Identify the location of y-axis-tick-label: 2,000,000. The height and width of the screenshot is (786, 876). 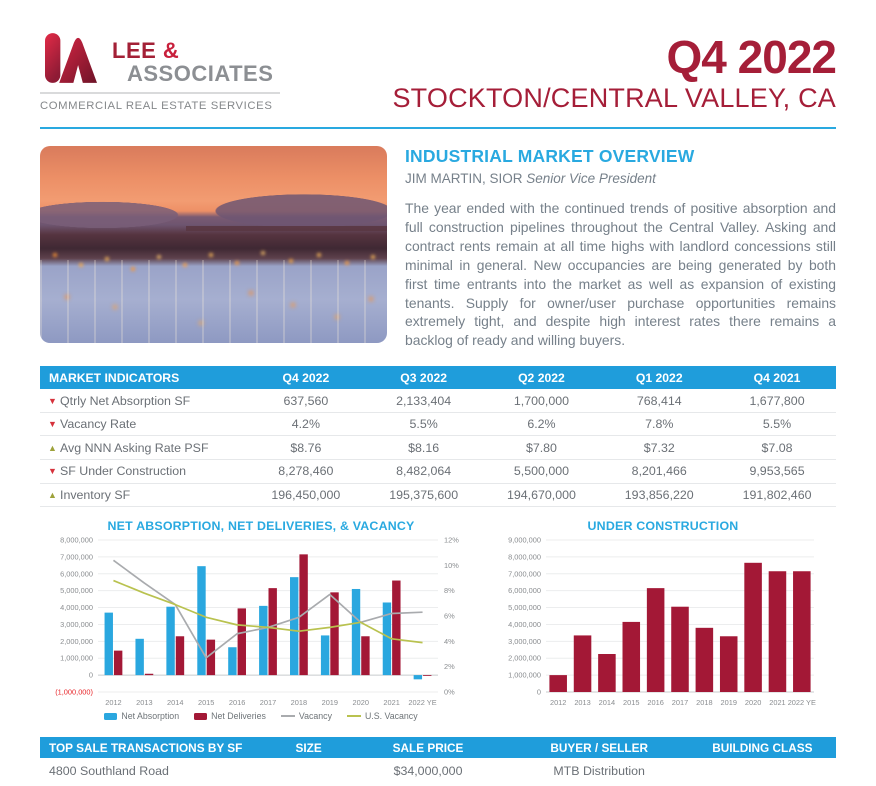
(524, 658).